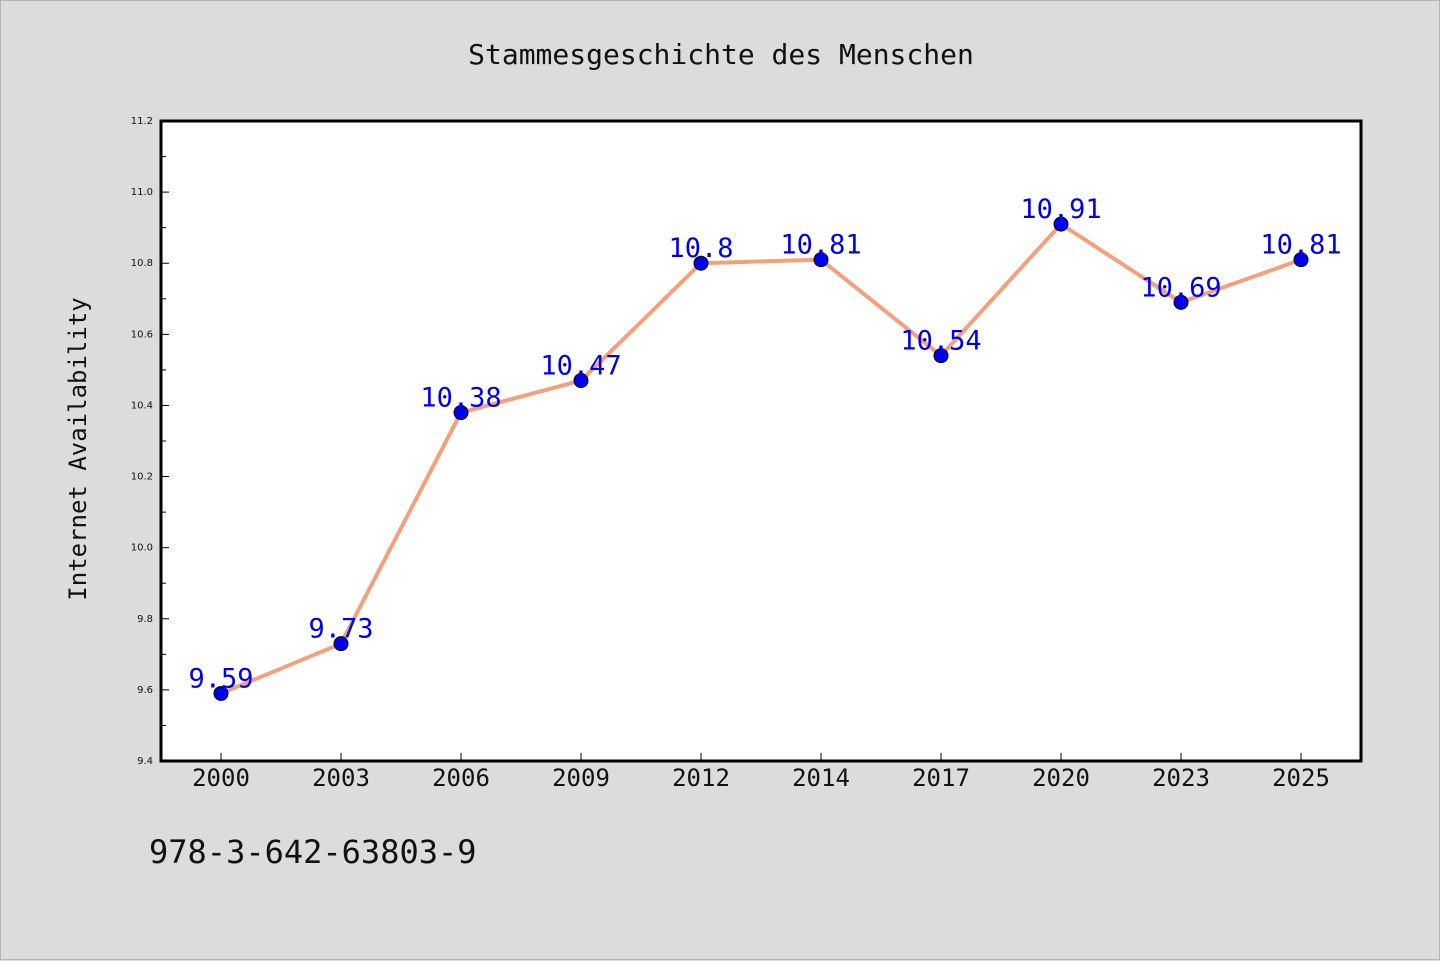  I want to click on data-label: 9.73, so click(340, 629).